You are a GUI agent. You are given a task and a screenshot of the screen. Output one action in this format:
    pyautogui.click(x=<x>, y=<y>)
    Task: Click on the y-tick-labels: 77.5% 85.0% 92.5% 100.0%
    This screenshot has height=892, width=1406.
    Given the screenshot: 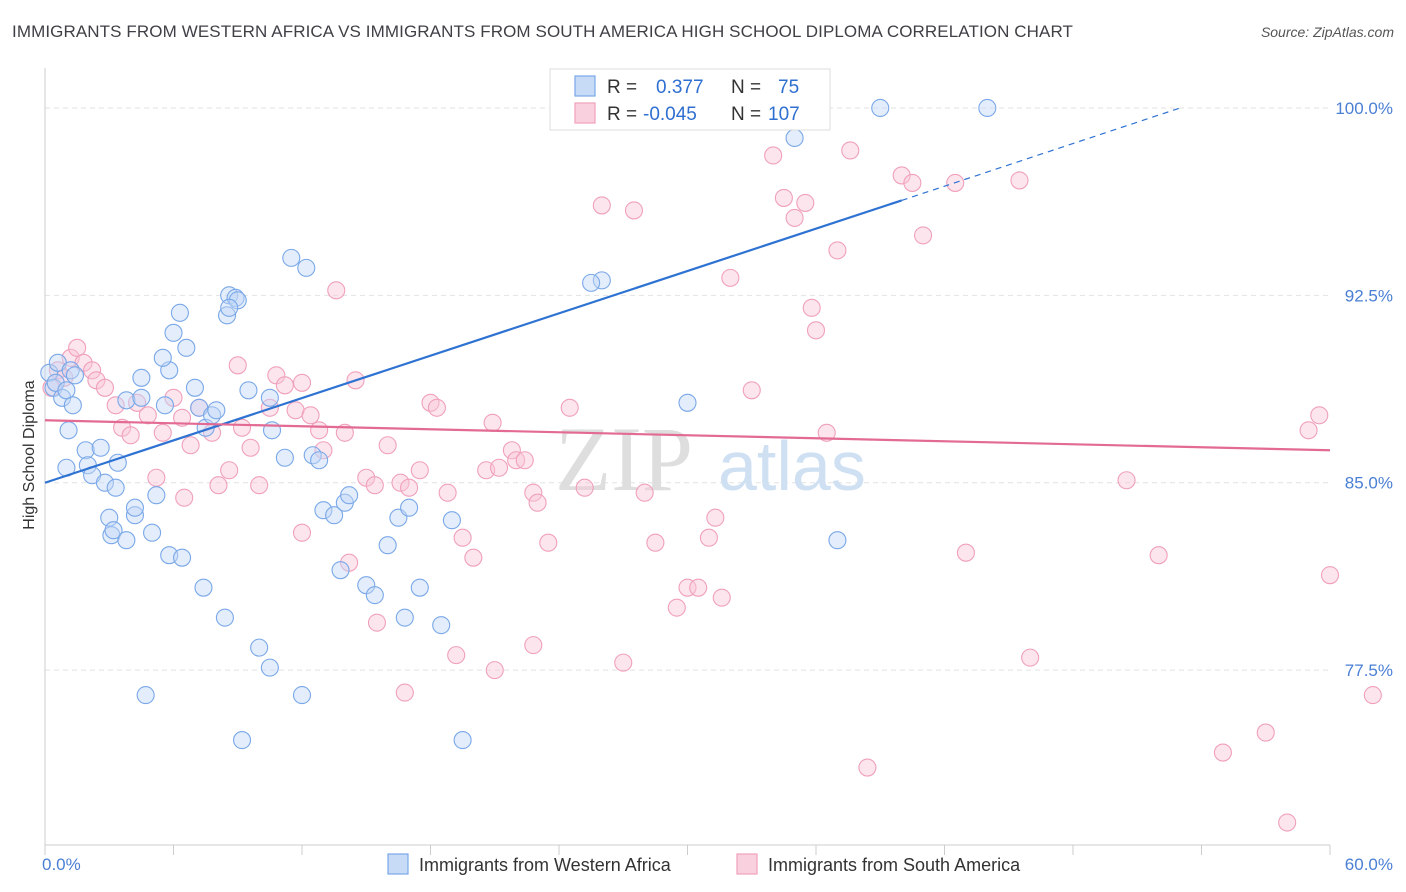 What is the action you would take?
    pyautogui.click(x=1364, y=389)
    